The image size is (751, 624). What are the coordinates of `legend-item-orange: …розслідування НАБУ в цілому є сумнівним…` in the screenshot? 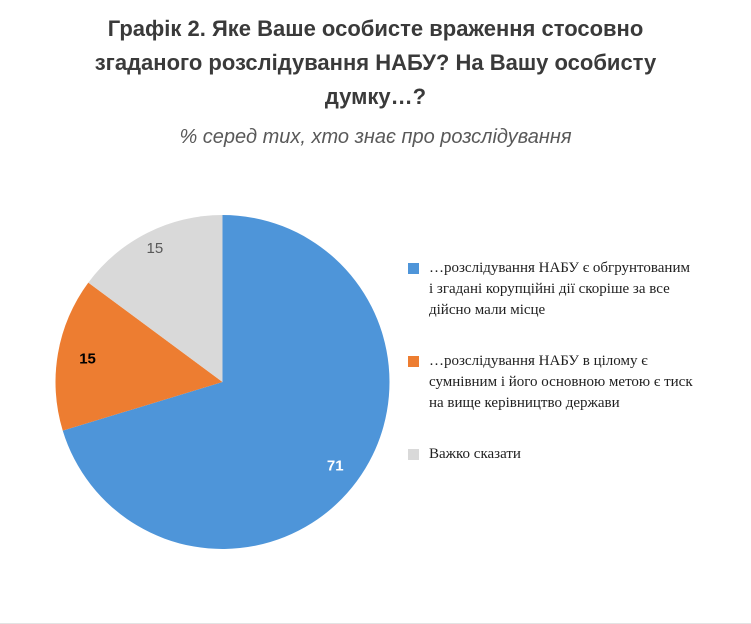 It's located at (550, 382).